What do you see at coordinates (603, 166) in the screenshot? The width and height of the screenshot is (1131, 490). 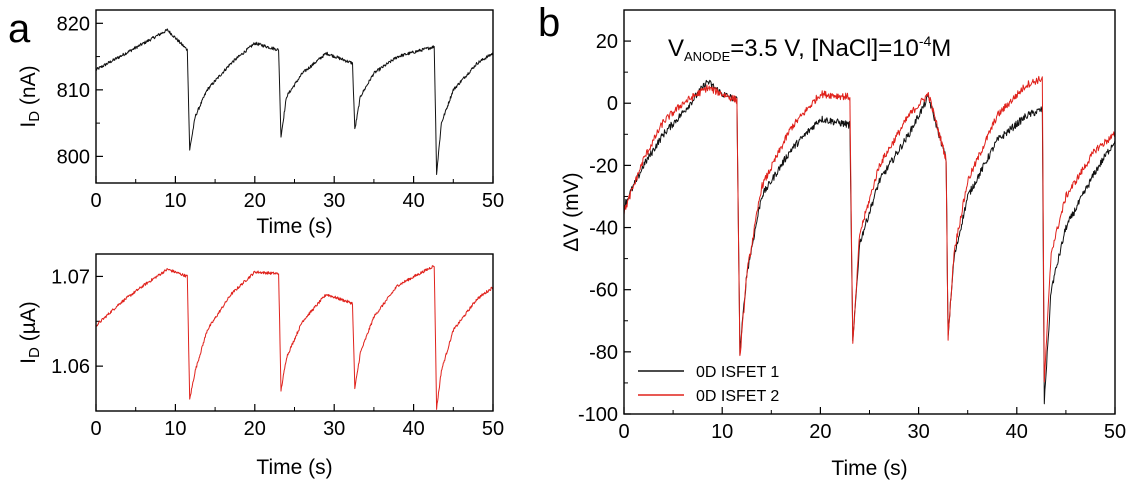 I see `y-tick-label: -20` at bounding box center [603, 166].